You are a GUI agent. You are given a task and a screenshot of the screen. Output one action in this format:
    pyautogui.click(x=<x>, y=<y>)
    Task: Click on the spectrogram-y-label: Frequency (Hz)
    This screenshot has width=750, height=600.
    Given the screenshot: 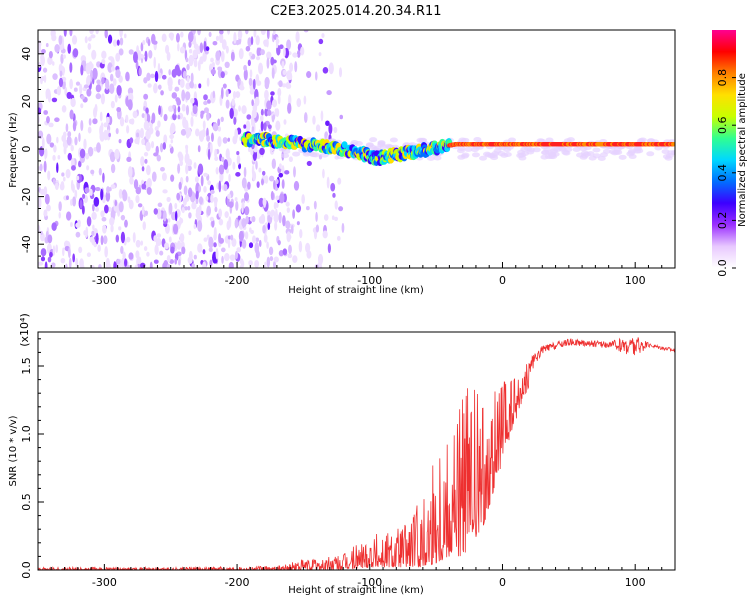 What is the action you would take?
    pyautogui.click(x=13, y=150)
    